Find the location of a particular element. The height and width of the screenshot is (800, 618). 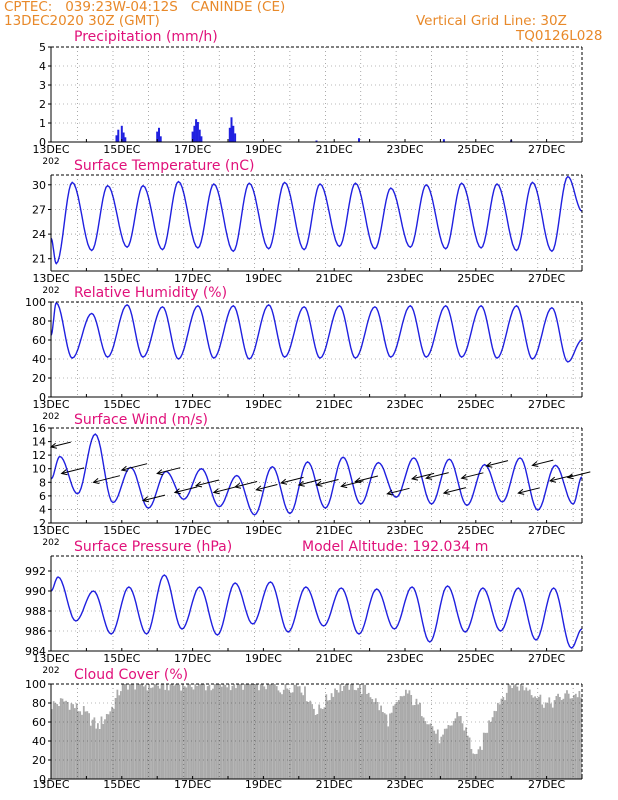

y-tick-label: 40 is located at coordinates (39, 359).